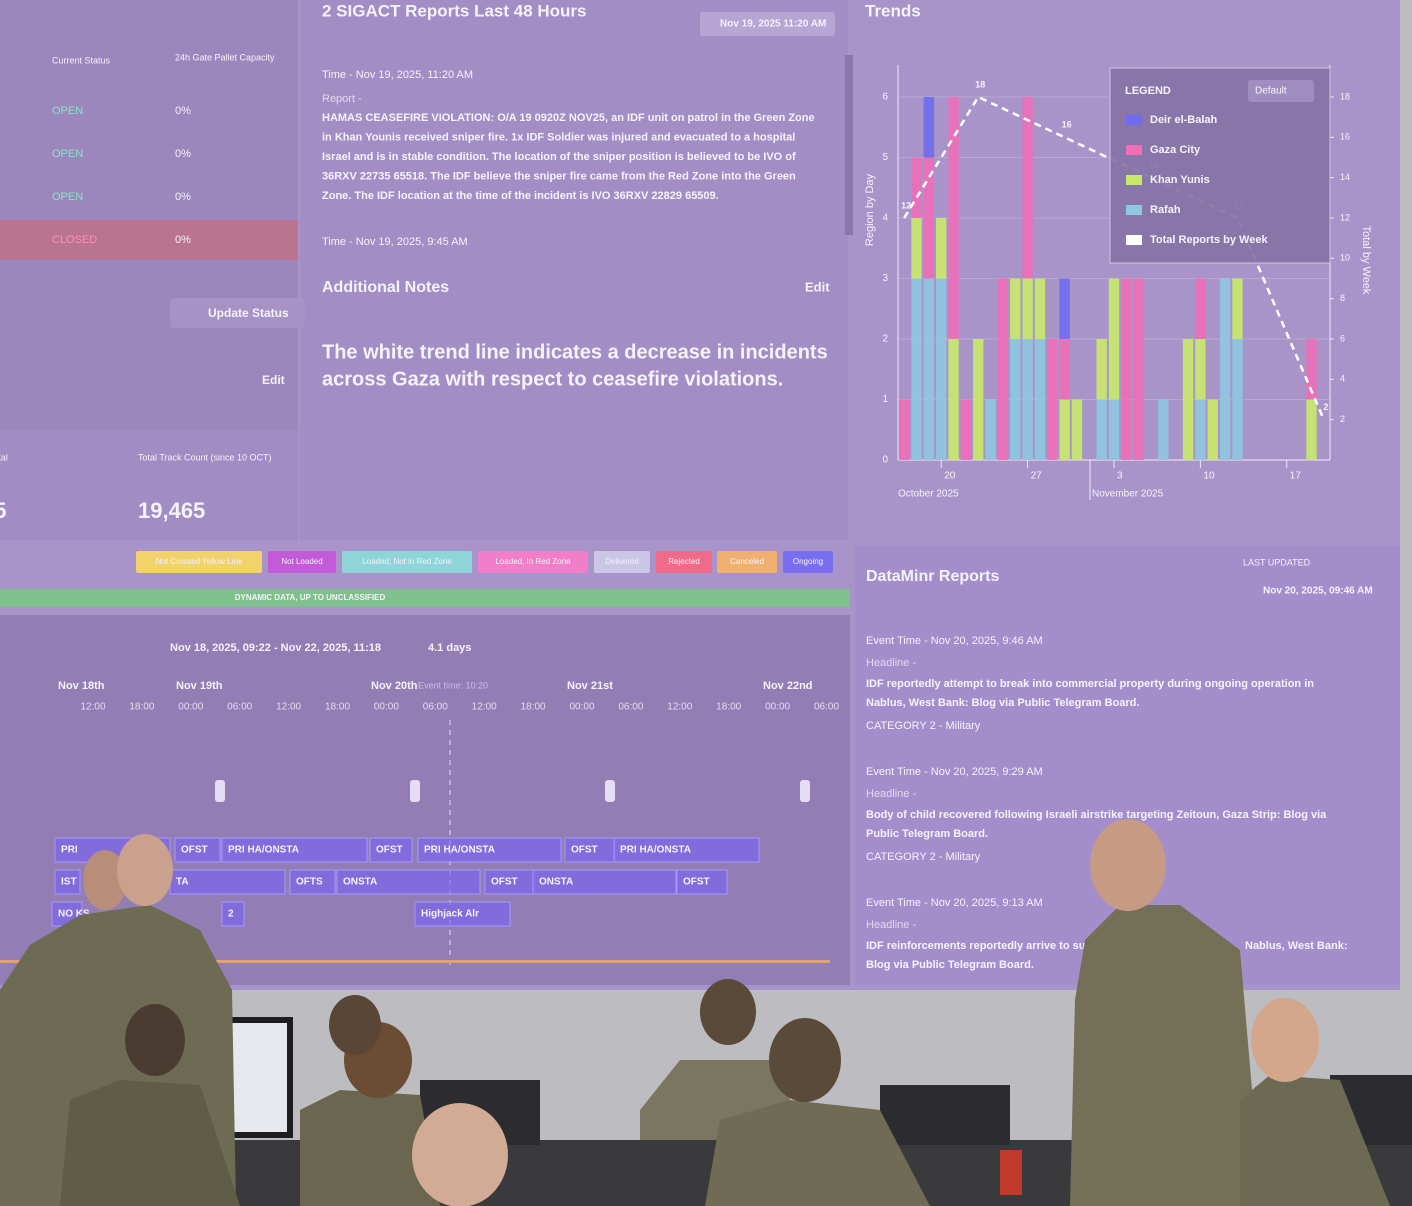 The image size is (1412, 1206). Describe the element at coordinates (342, 99) in the screenshot. I see `report-label: Report -` at that location.